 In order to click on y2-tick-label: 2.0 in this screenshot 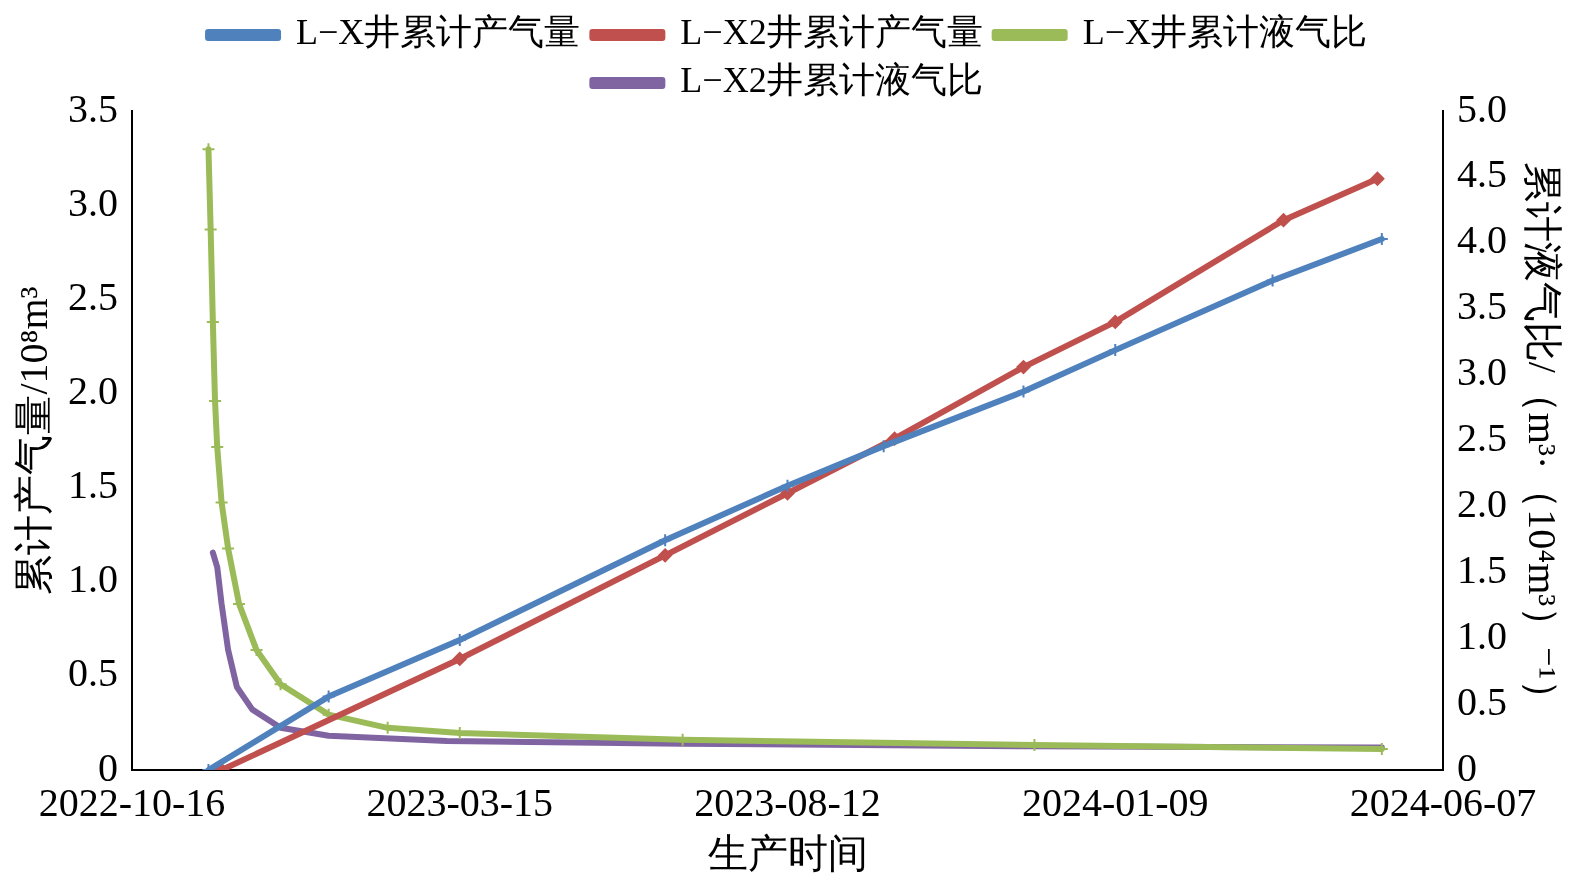, I will do `click(1482, 503)`.